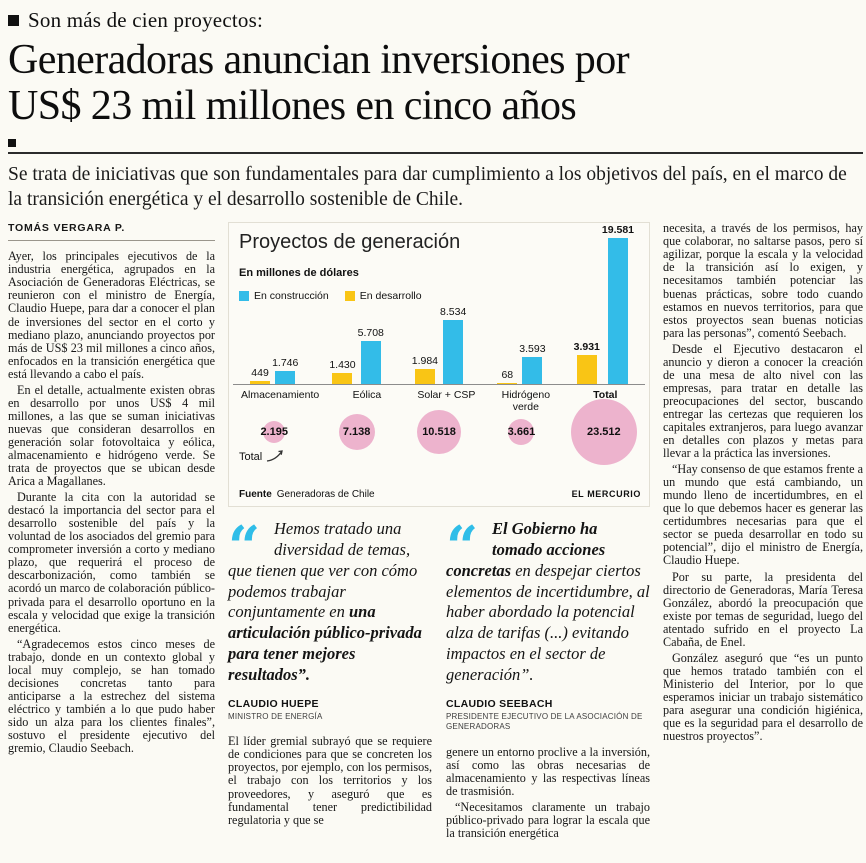 The image size is (866, 863). I want to click on chart-totals-row: 2.195 7.138 10.518 3.661 23.512, so click(439, 432).